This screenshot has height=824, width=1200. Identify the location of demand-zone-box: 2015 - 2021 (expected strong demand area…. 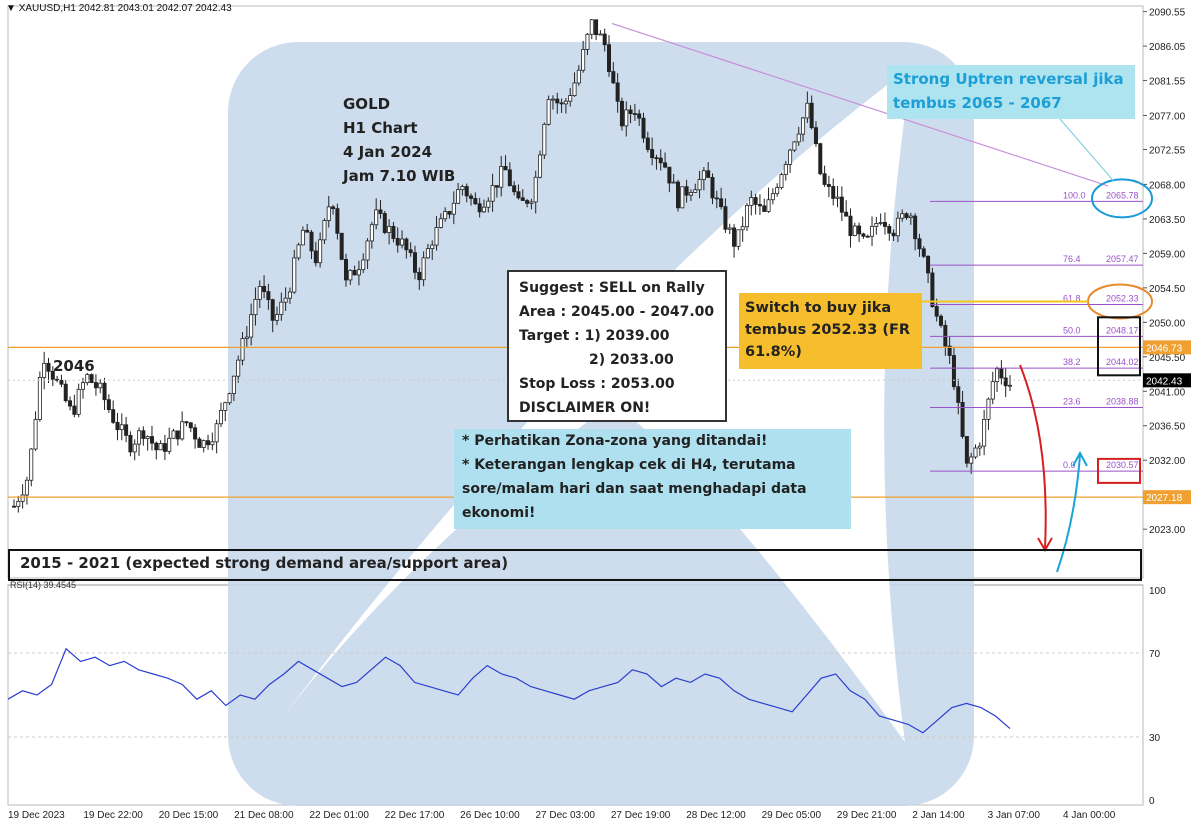
(575, 565).